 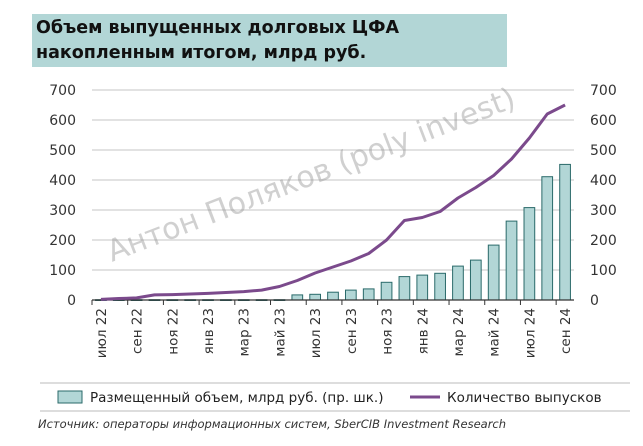 What do you see at coordinates (280, 332) in the screenshot?
I see `x-tick-label: май 23` at bounding box center [280, 332].